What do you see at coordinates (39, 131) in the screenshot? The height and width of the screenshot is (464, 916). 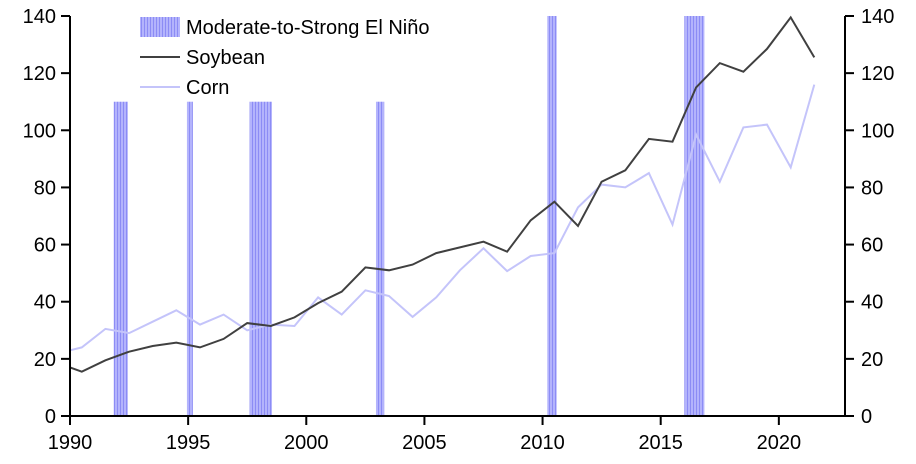 I see `y-tick-label-left: 100` at bounding box center [39, 131].